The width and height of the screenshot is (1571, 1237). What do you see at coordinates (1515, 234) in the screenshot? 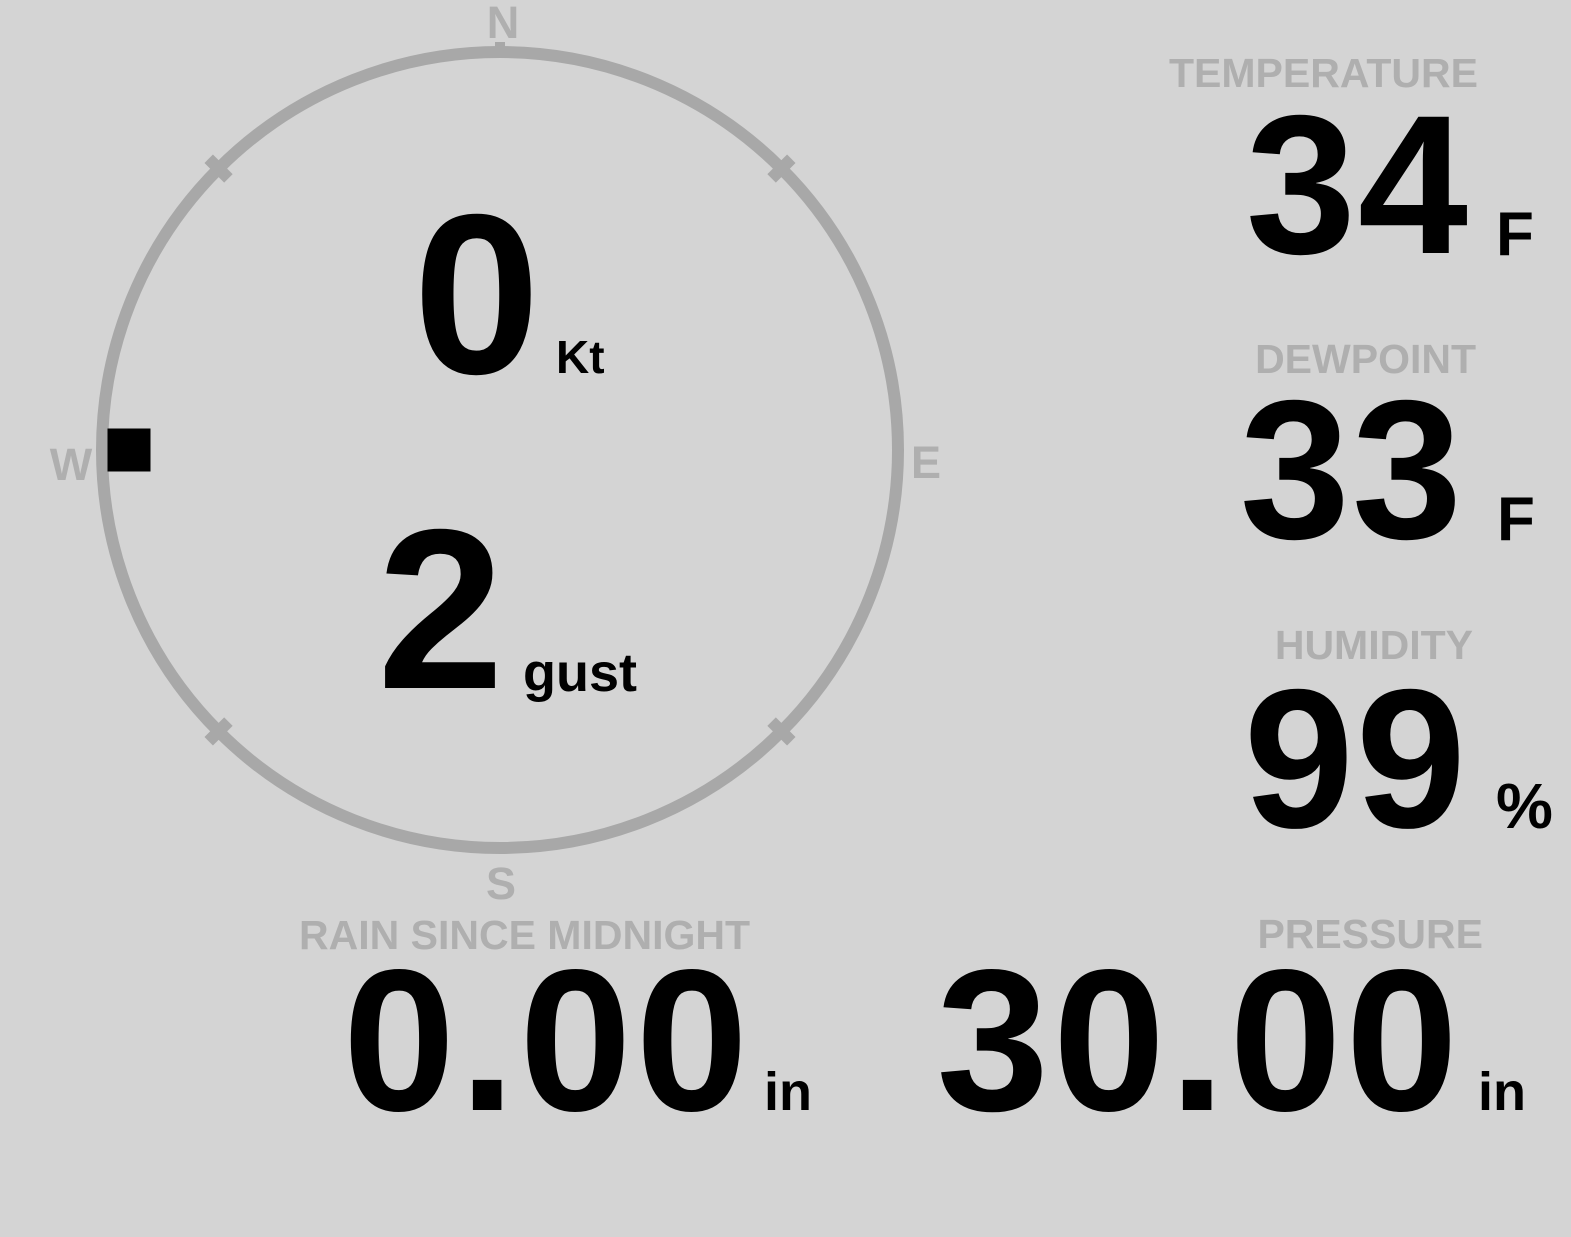
I see `temperature-unit: F` at bounding box center [1515, 234].